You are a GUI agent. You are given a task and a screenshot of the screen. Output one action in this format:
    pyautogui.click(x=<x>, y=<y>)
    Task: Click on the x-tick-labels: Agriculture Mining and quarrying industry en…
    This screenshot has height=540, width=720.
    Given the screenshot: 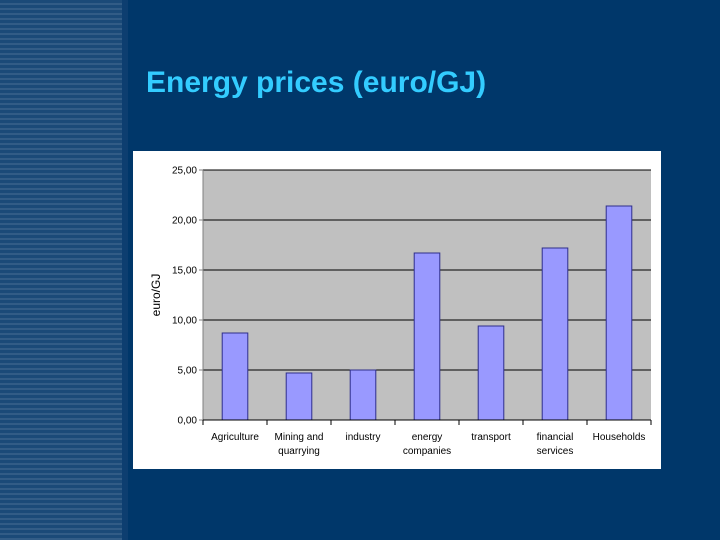 What is the action you would take?
    pyautogui.click(x=428, y=444)
    